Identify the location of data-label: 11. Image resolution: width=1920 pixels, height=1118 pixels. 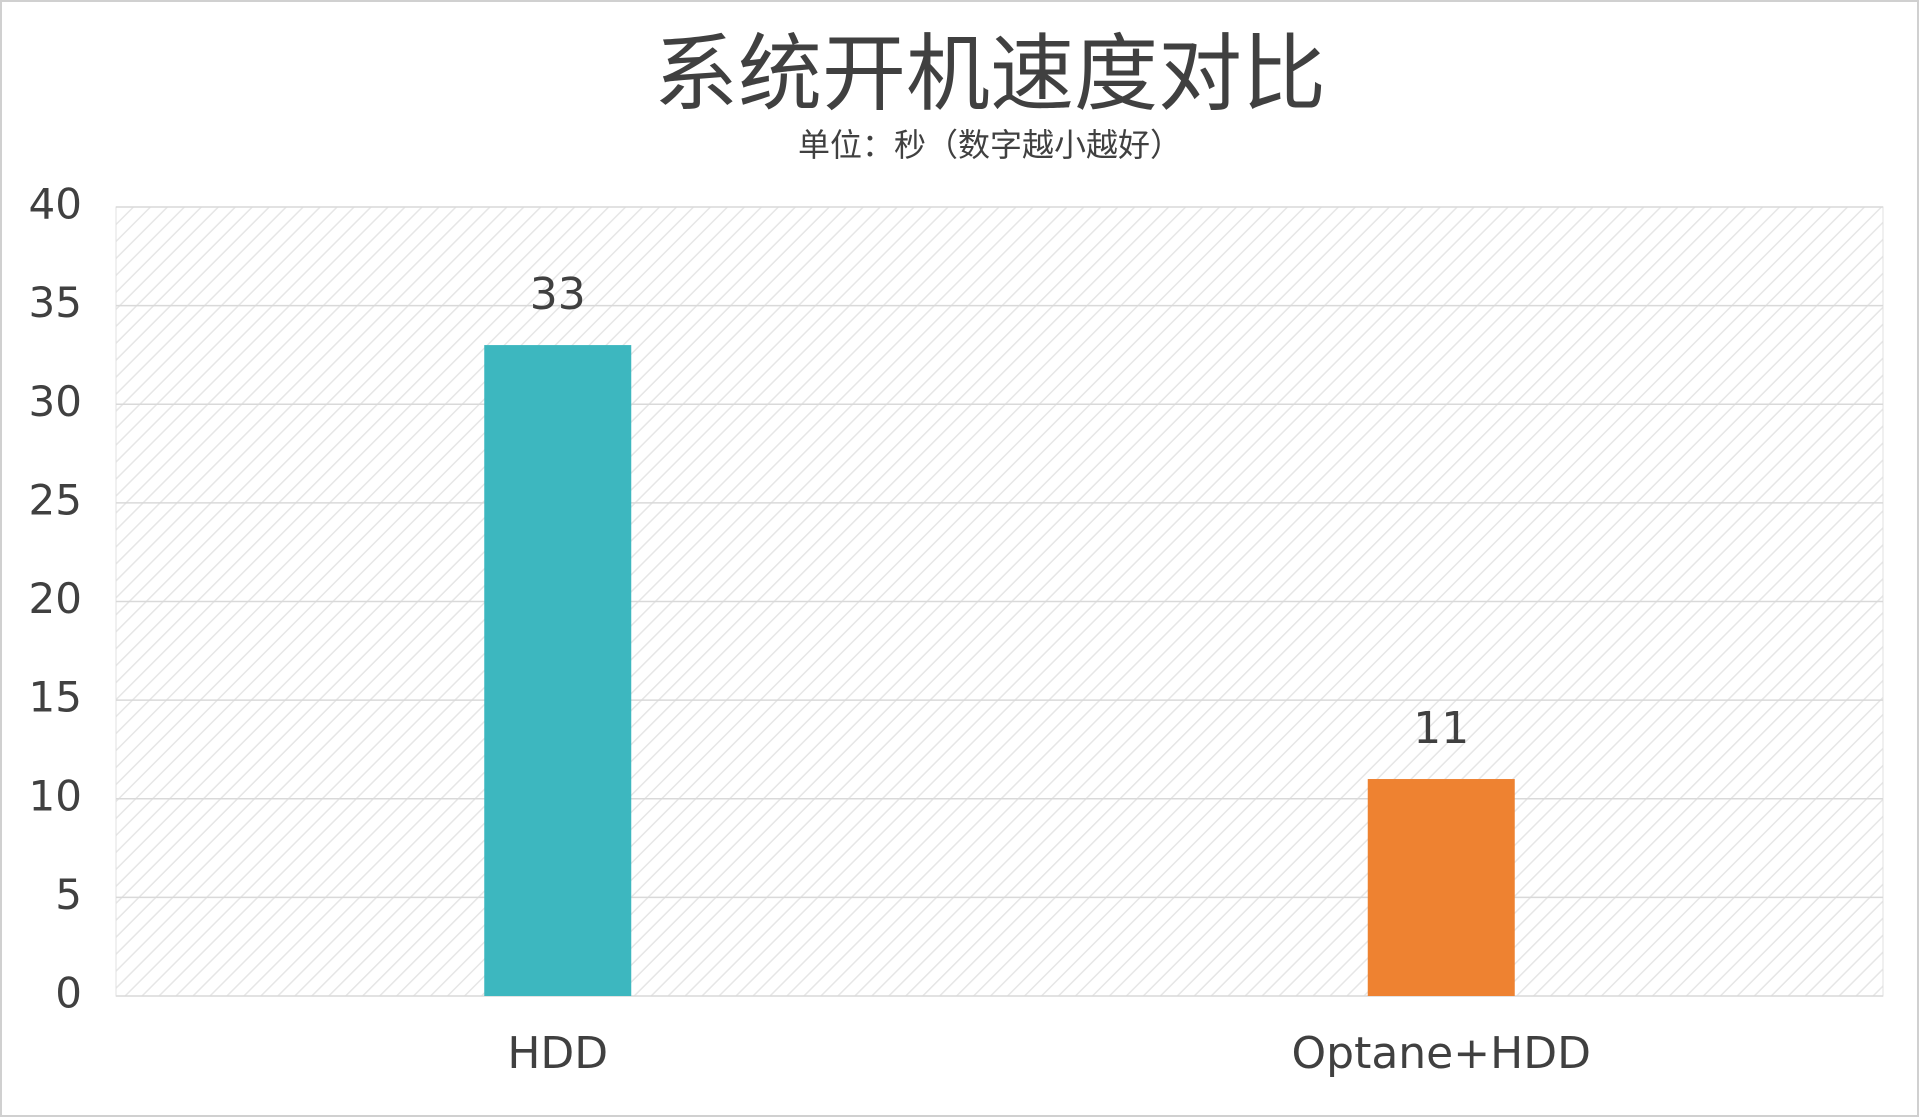
(1441, 728).